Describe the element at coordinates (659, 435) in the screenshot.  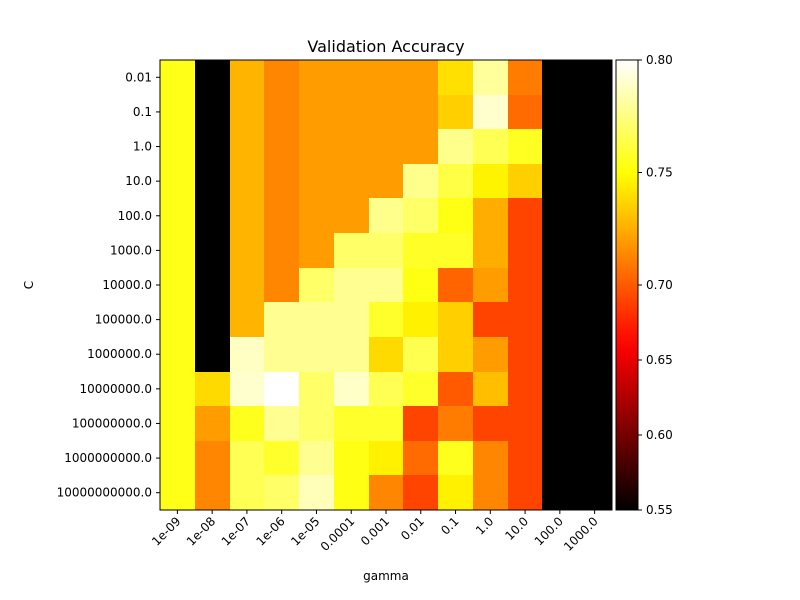
I see `colorbar-tick-label: 0.60` at that location.